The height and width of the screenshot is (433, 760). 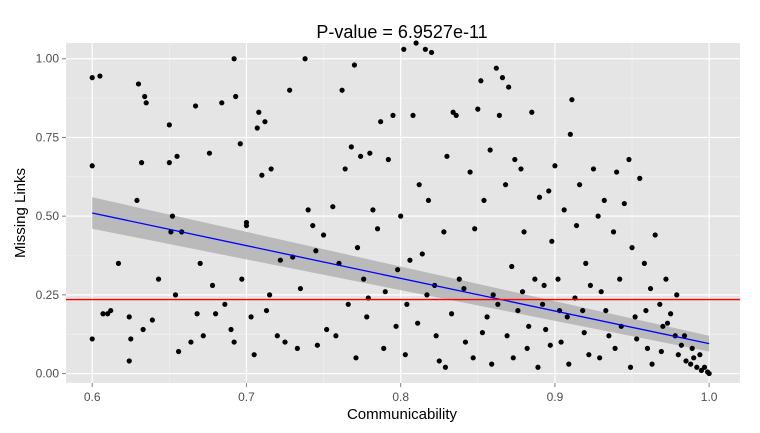 I want to click on x-axis-label: Communicability, so click(x=402, y=414).